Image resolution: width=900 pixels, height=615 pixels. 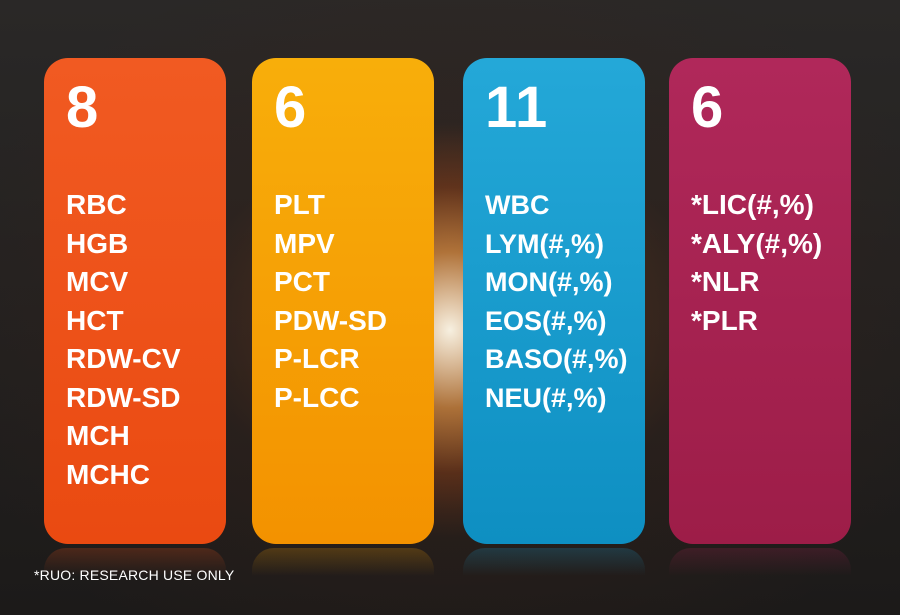 I want to click on parameter-item: MCV, so click(x=97, y=281).